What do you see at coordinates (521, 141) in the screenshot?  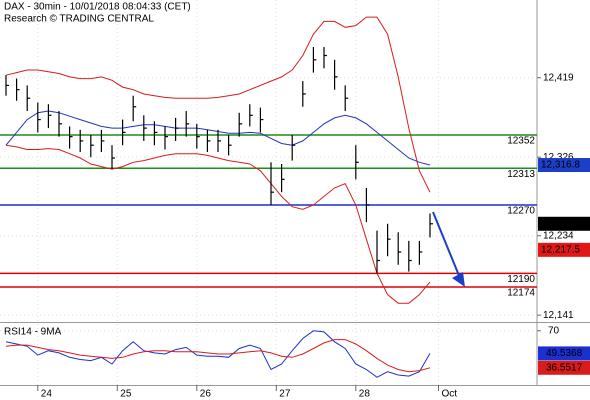 I see `level-label: 12352` at bounding box center [521, 141].